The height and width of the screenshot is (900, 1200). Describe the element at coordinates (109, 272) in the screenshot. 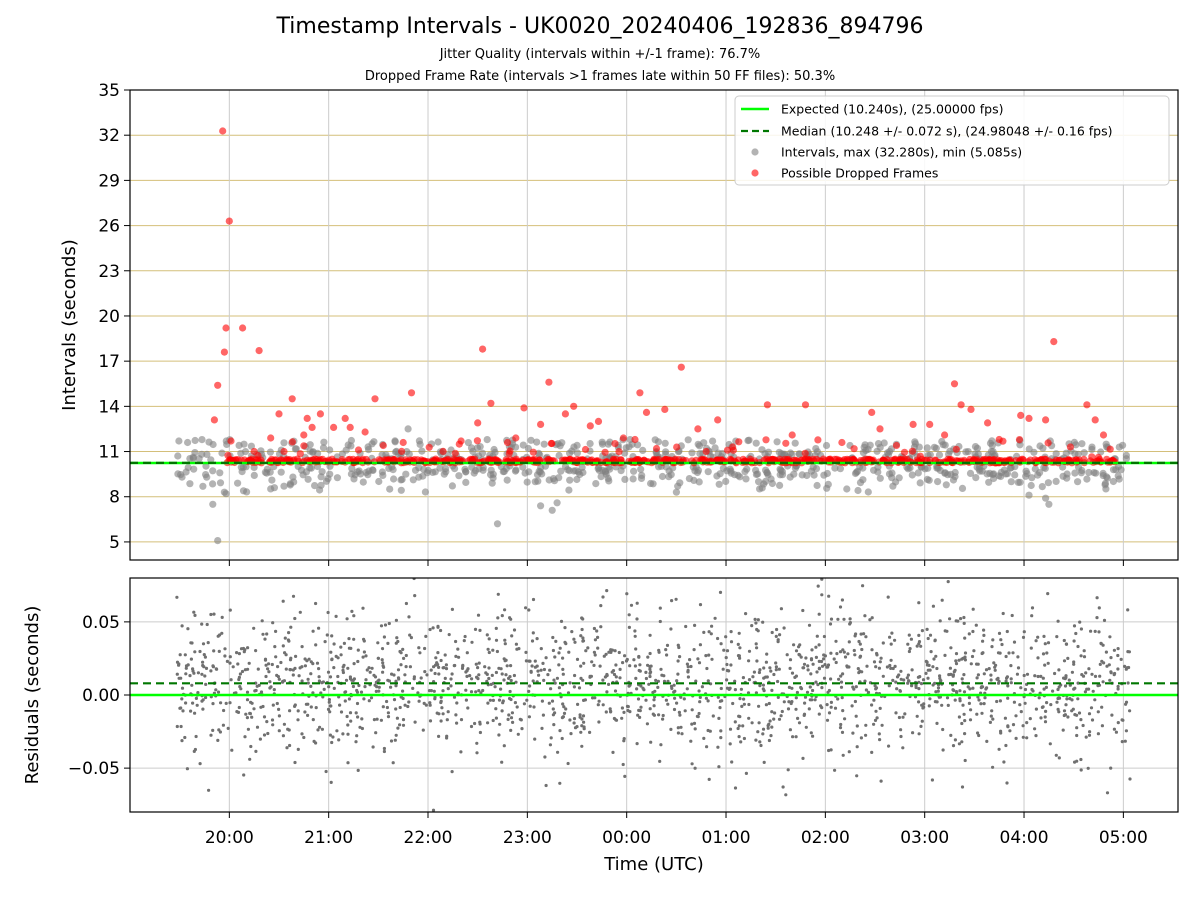

I see `intervals-ytick-label: 23` at that location.